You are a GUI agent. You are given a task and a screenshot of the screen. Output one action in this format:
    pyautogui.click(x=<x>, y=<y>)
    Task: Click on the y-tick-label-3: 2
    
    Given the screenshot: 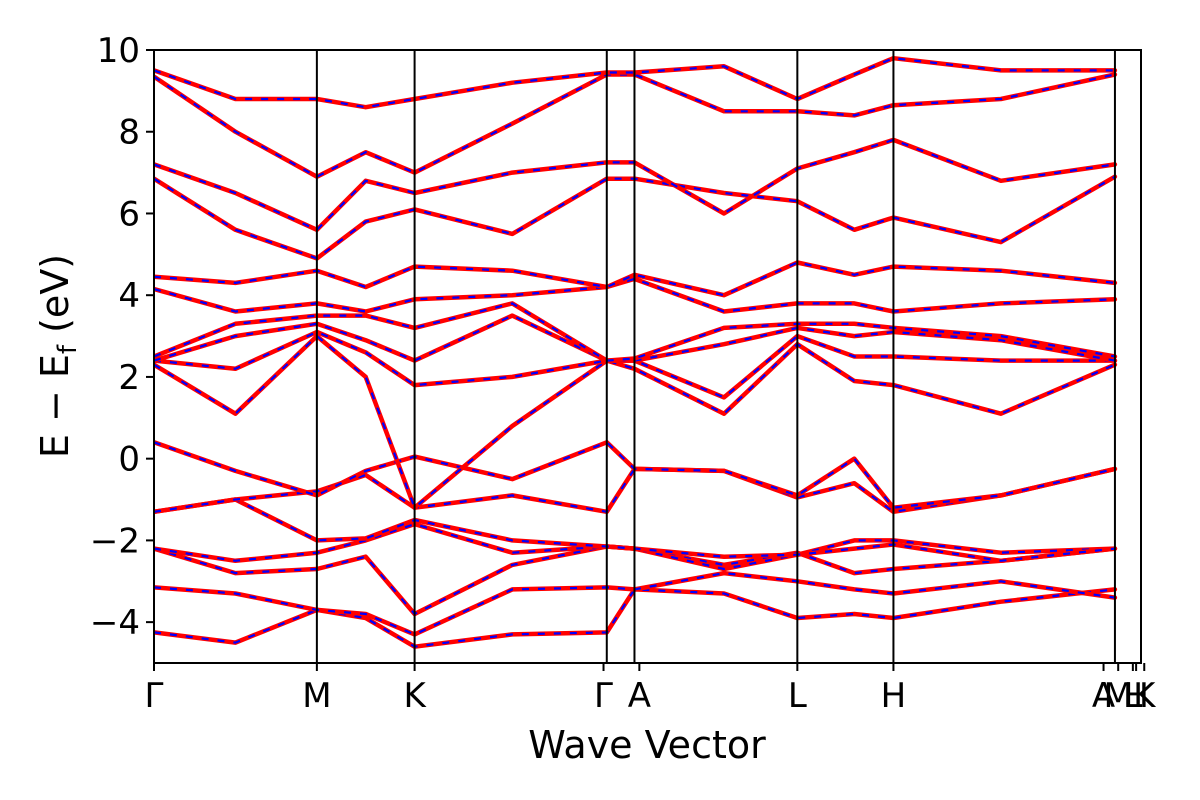 What is the action you would take?
    pyautogui.click(x=129, y=378)
    